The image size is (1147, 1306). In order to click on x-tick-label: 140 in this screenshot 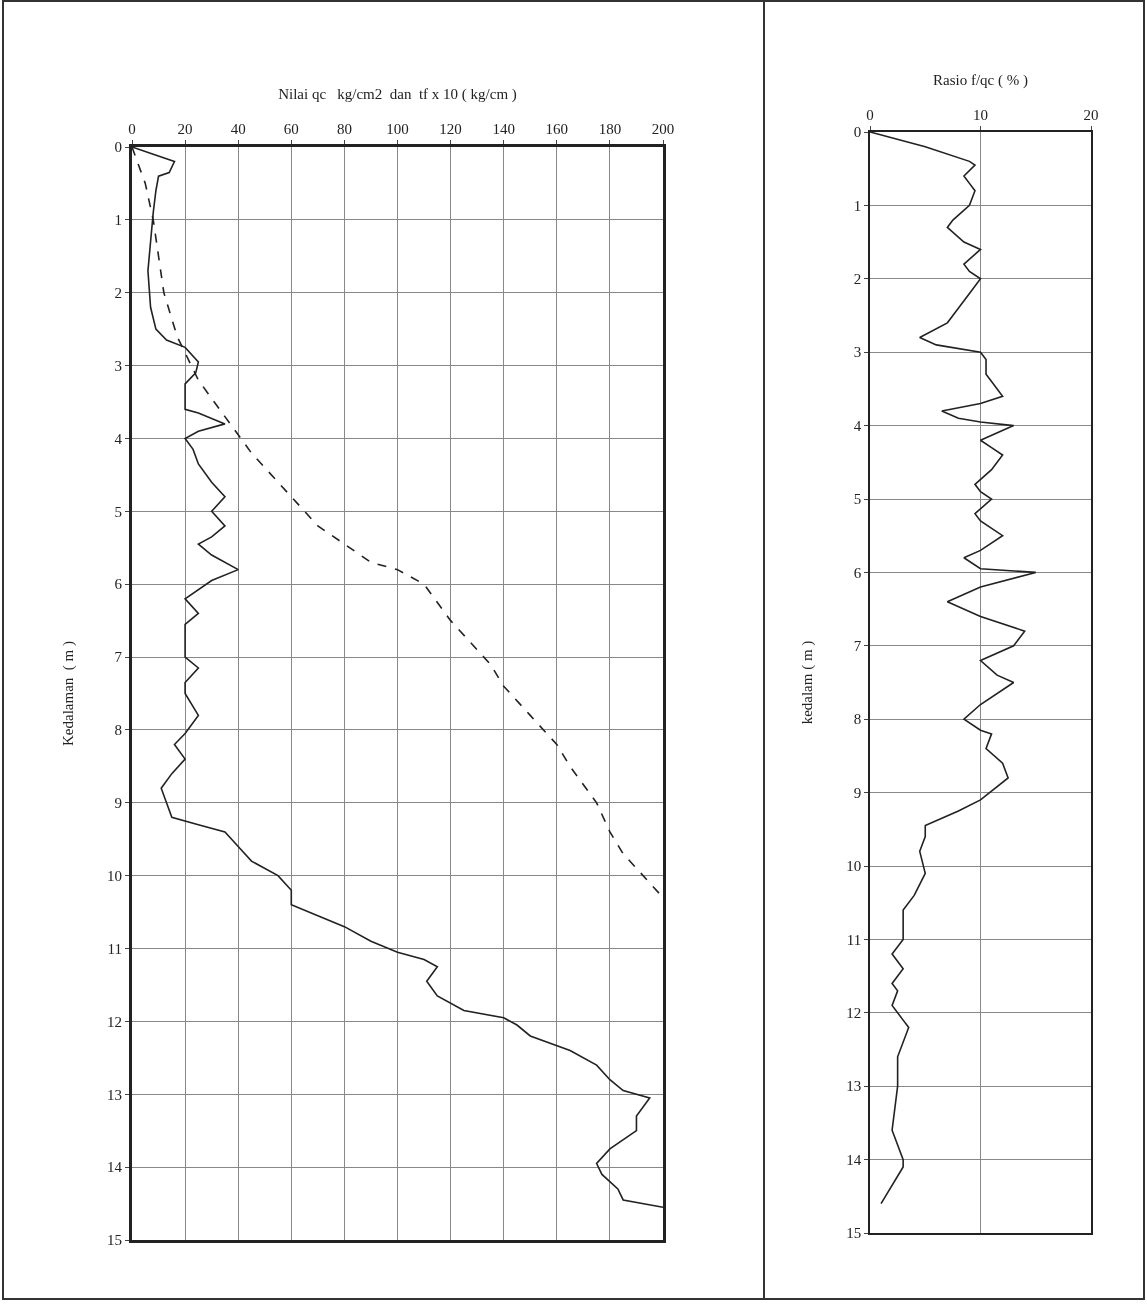, I will do `click(503, 129)`.